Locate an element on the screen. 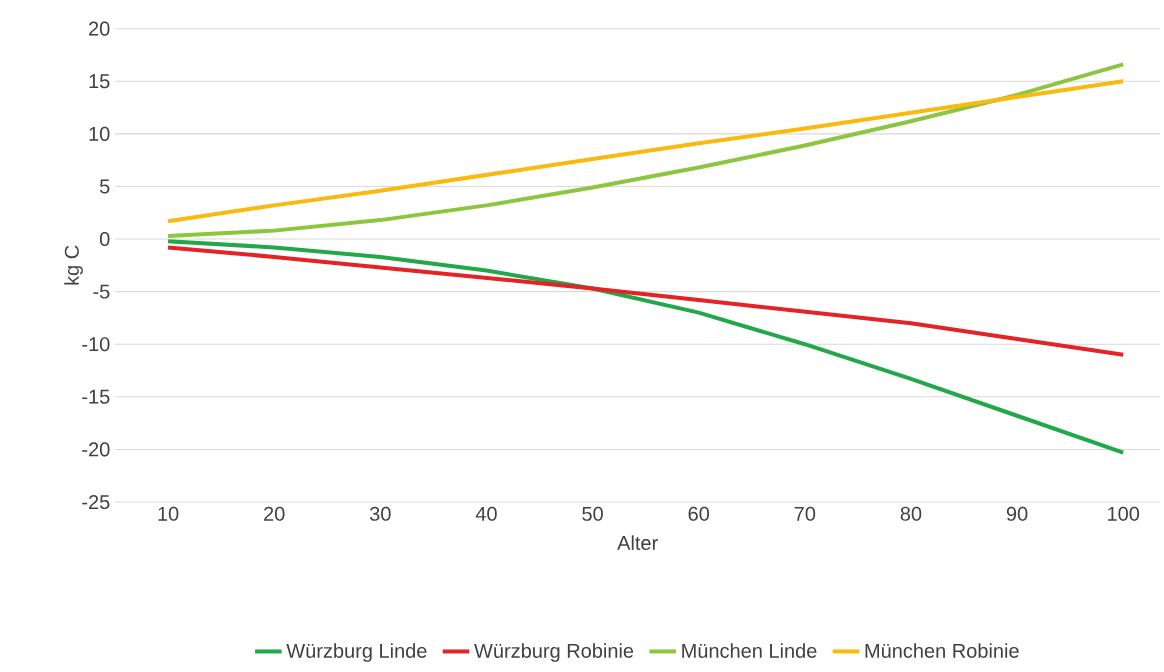  y-tick-label: -25 is located at coordinates (96, 502).